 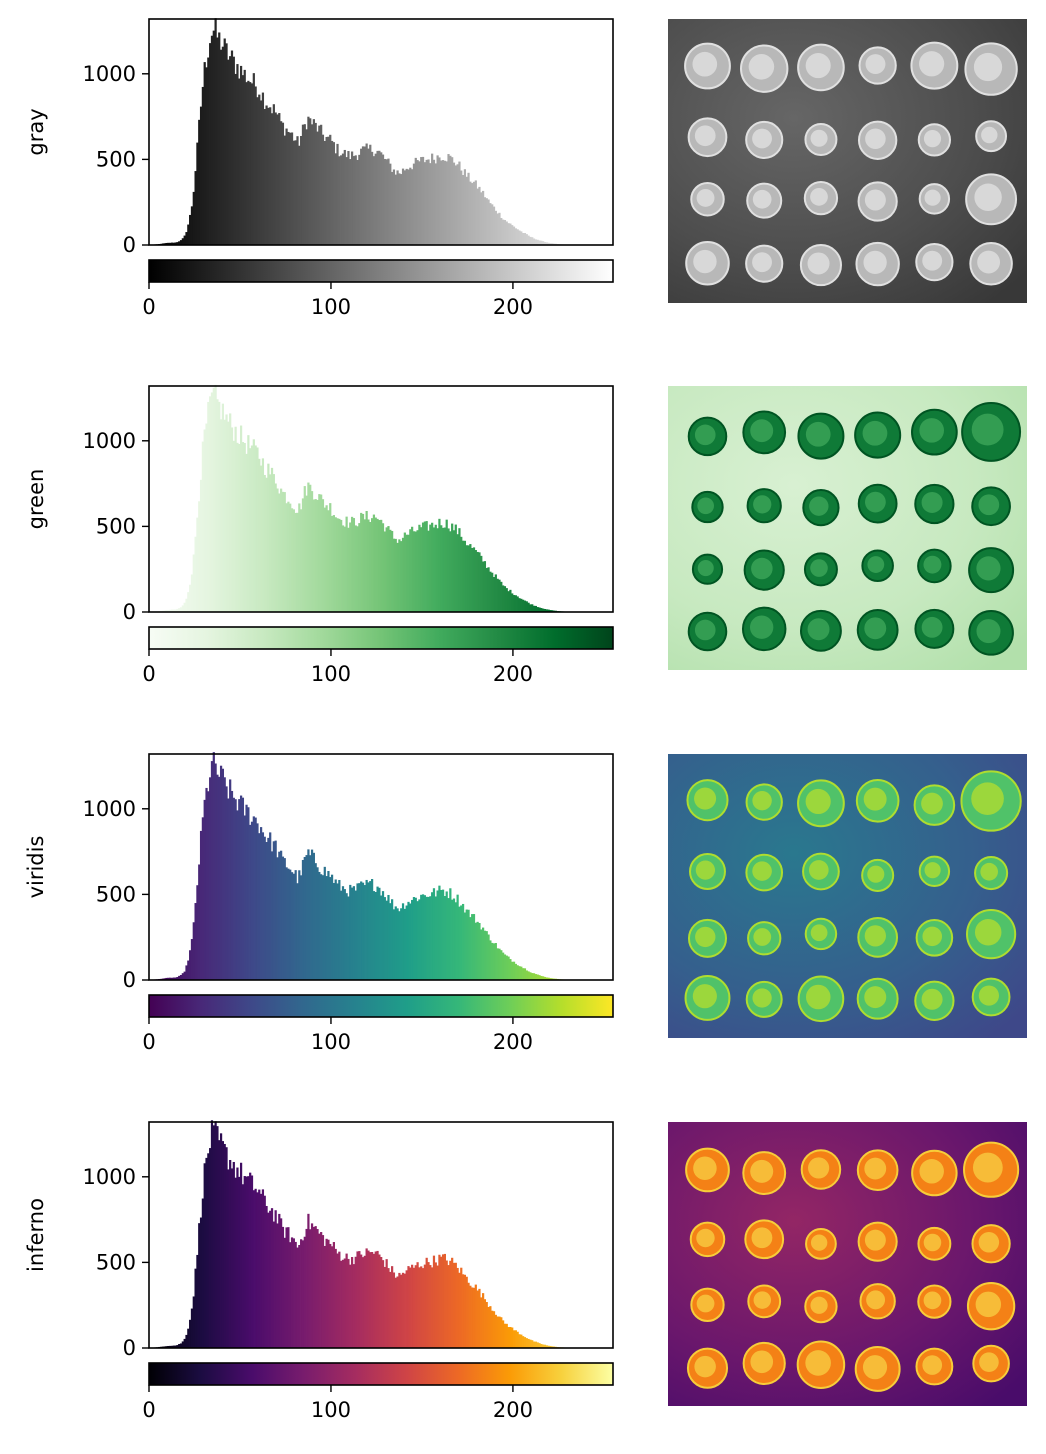 What do you see at coordinates (378, 1024) in the screenshot?
I see `colorbar: 0 100 200` at bounding box center [378, 1024].